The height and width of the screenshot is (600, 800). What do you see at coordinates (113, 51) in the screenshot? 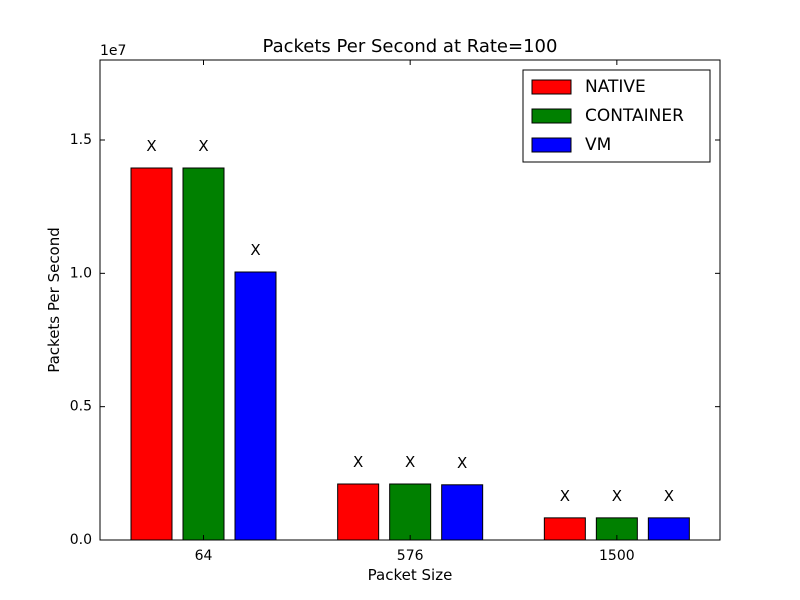
I see `y-offset-label: 1e7` at bounding box center [113, 51].